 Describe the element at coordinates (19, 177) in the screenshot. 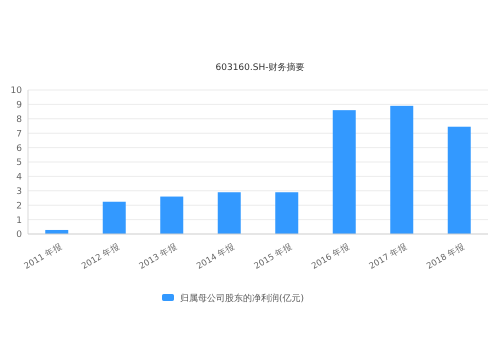

I see `y-tick-label: 4` at that location.